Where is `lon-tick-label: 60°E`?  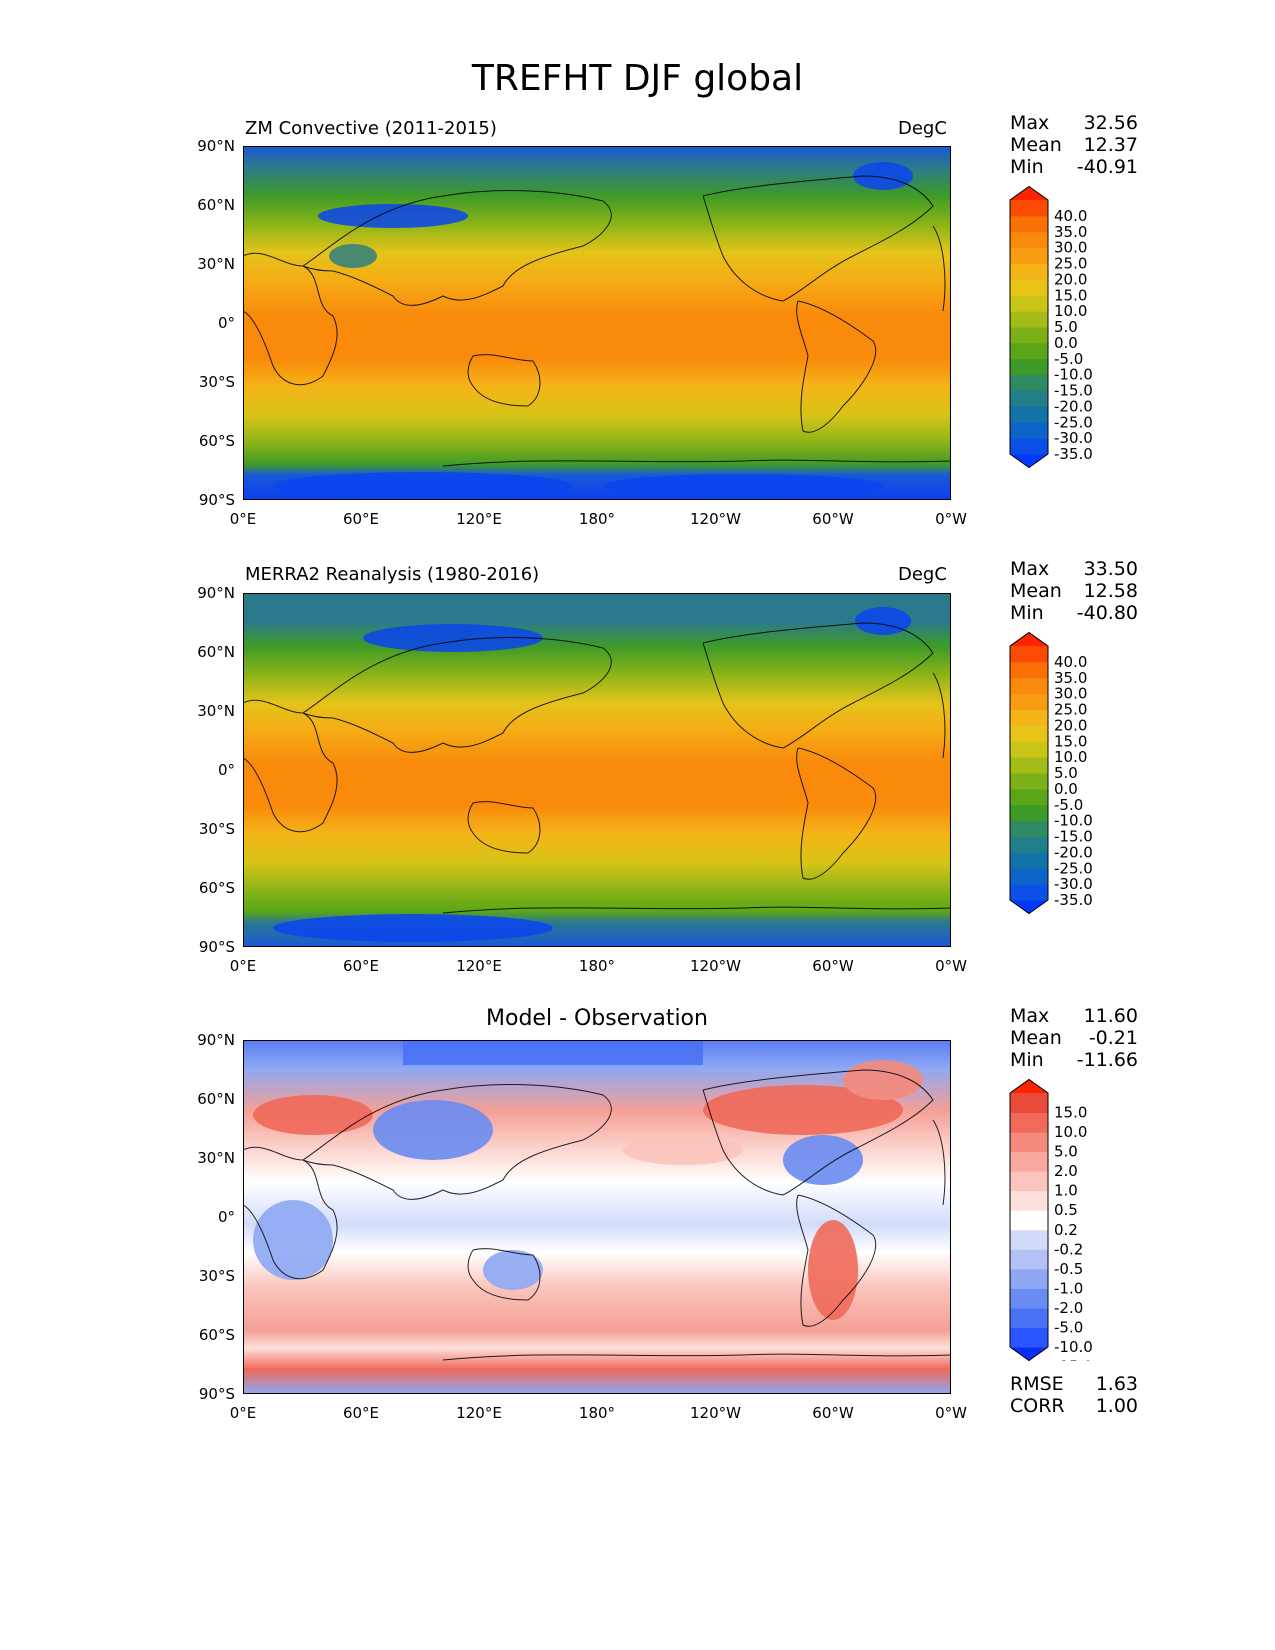 lon-tick-label: 60°E is located at coordinates (361, 519).